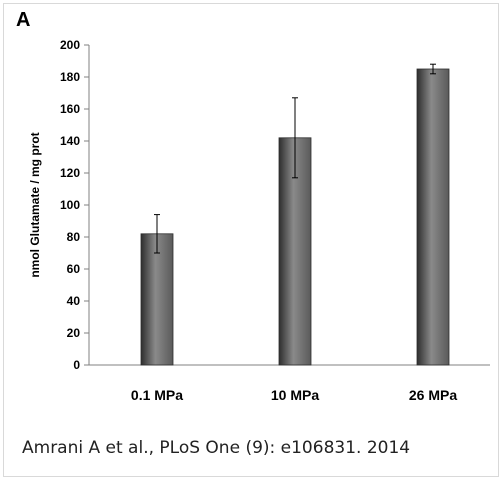 The height and width of the screenshot is (479, 504). Describe the element at coordinates (295, 395) in the screenshot. I see `x-category-label: 10 MPa` at that location.